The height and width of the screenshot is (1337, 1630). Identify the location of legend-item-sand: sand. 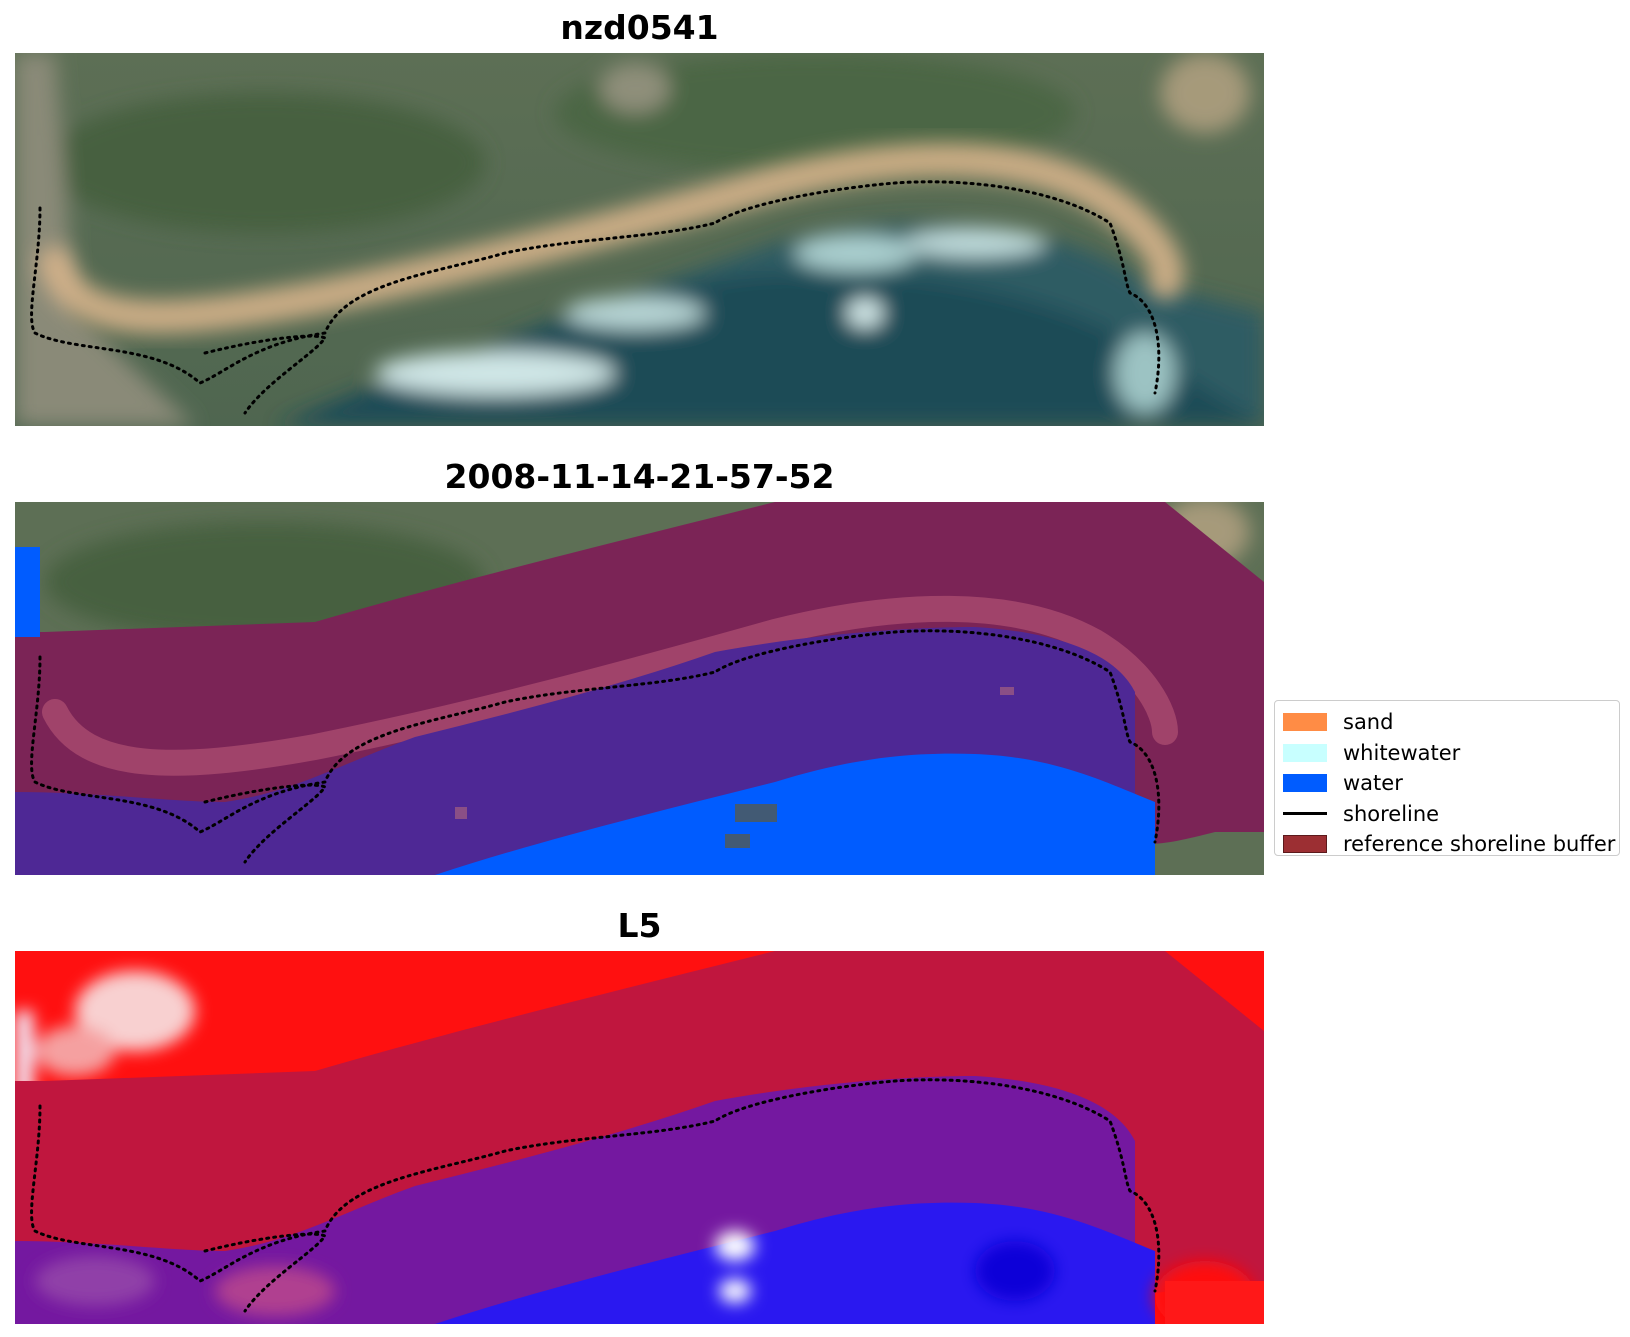
(1447, 722).